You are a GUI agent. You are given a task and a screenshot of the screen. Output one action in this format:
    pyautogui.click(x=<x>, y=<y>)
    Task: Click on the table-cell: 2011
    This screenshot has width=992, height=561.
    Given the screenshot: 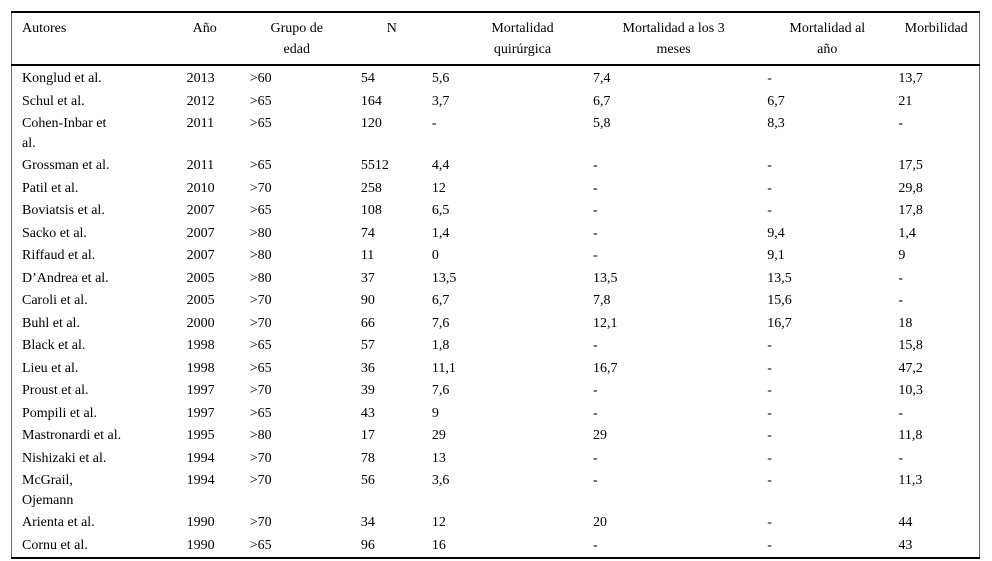 What is the action you would take?
    pyautogui.click(x=200, y=165)
    